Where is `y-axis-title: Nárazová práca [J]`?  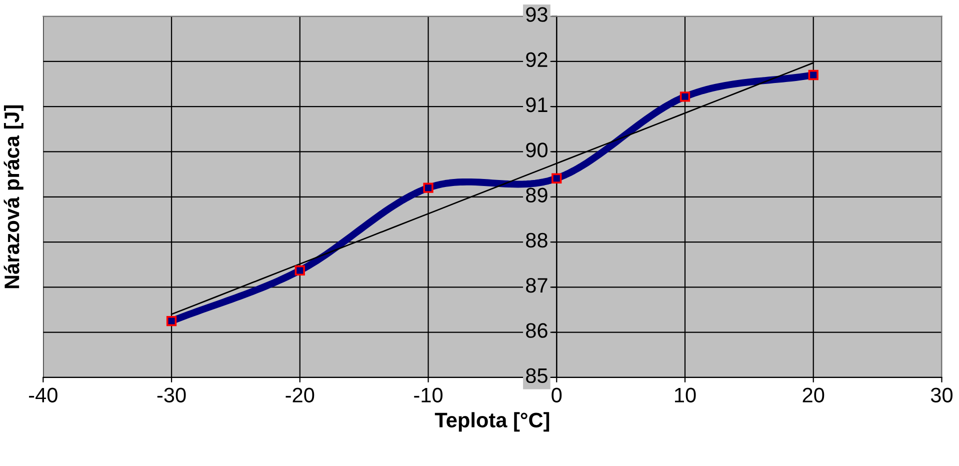 y-axis-title: Nárazová práca [J] is located at coordinates (14, 196).